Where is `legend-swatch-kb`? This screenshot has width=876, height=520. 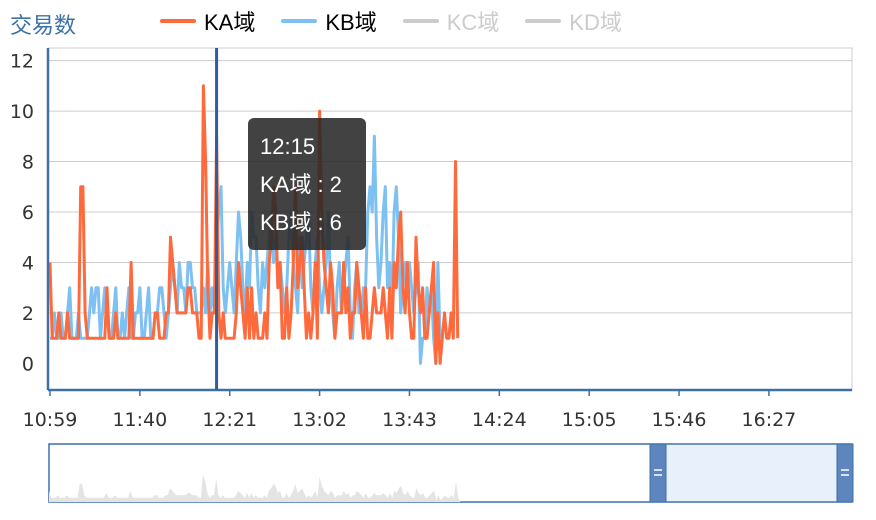
legend-swatch-kb is located at coordinates (299, 21).